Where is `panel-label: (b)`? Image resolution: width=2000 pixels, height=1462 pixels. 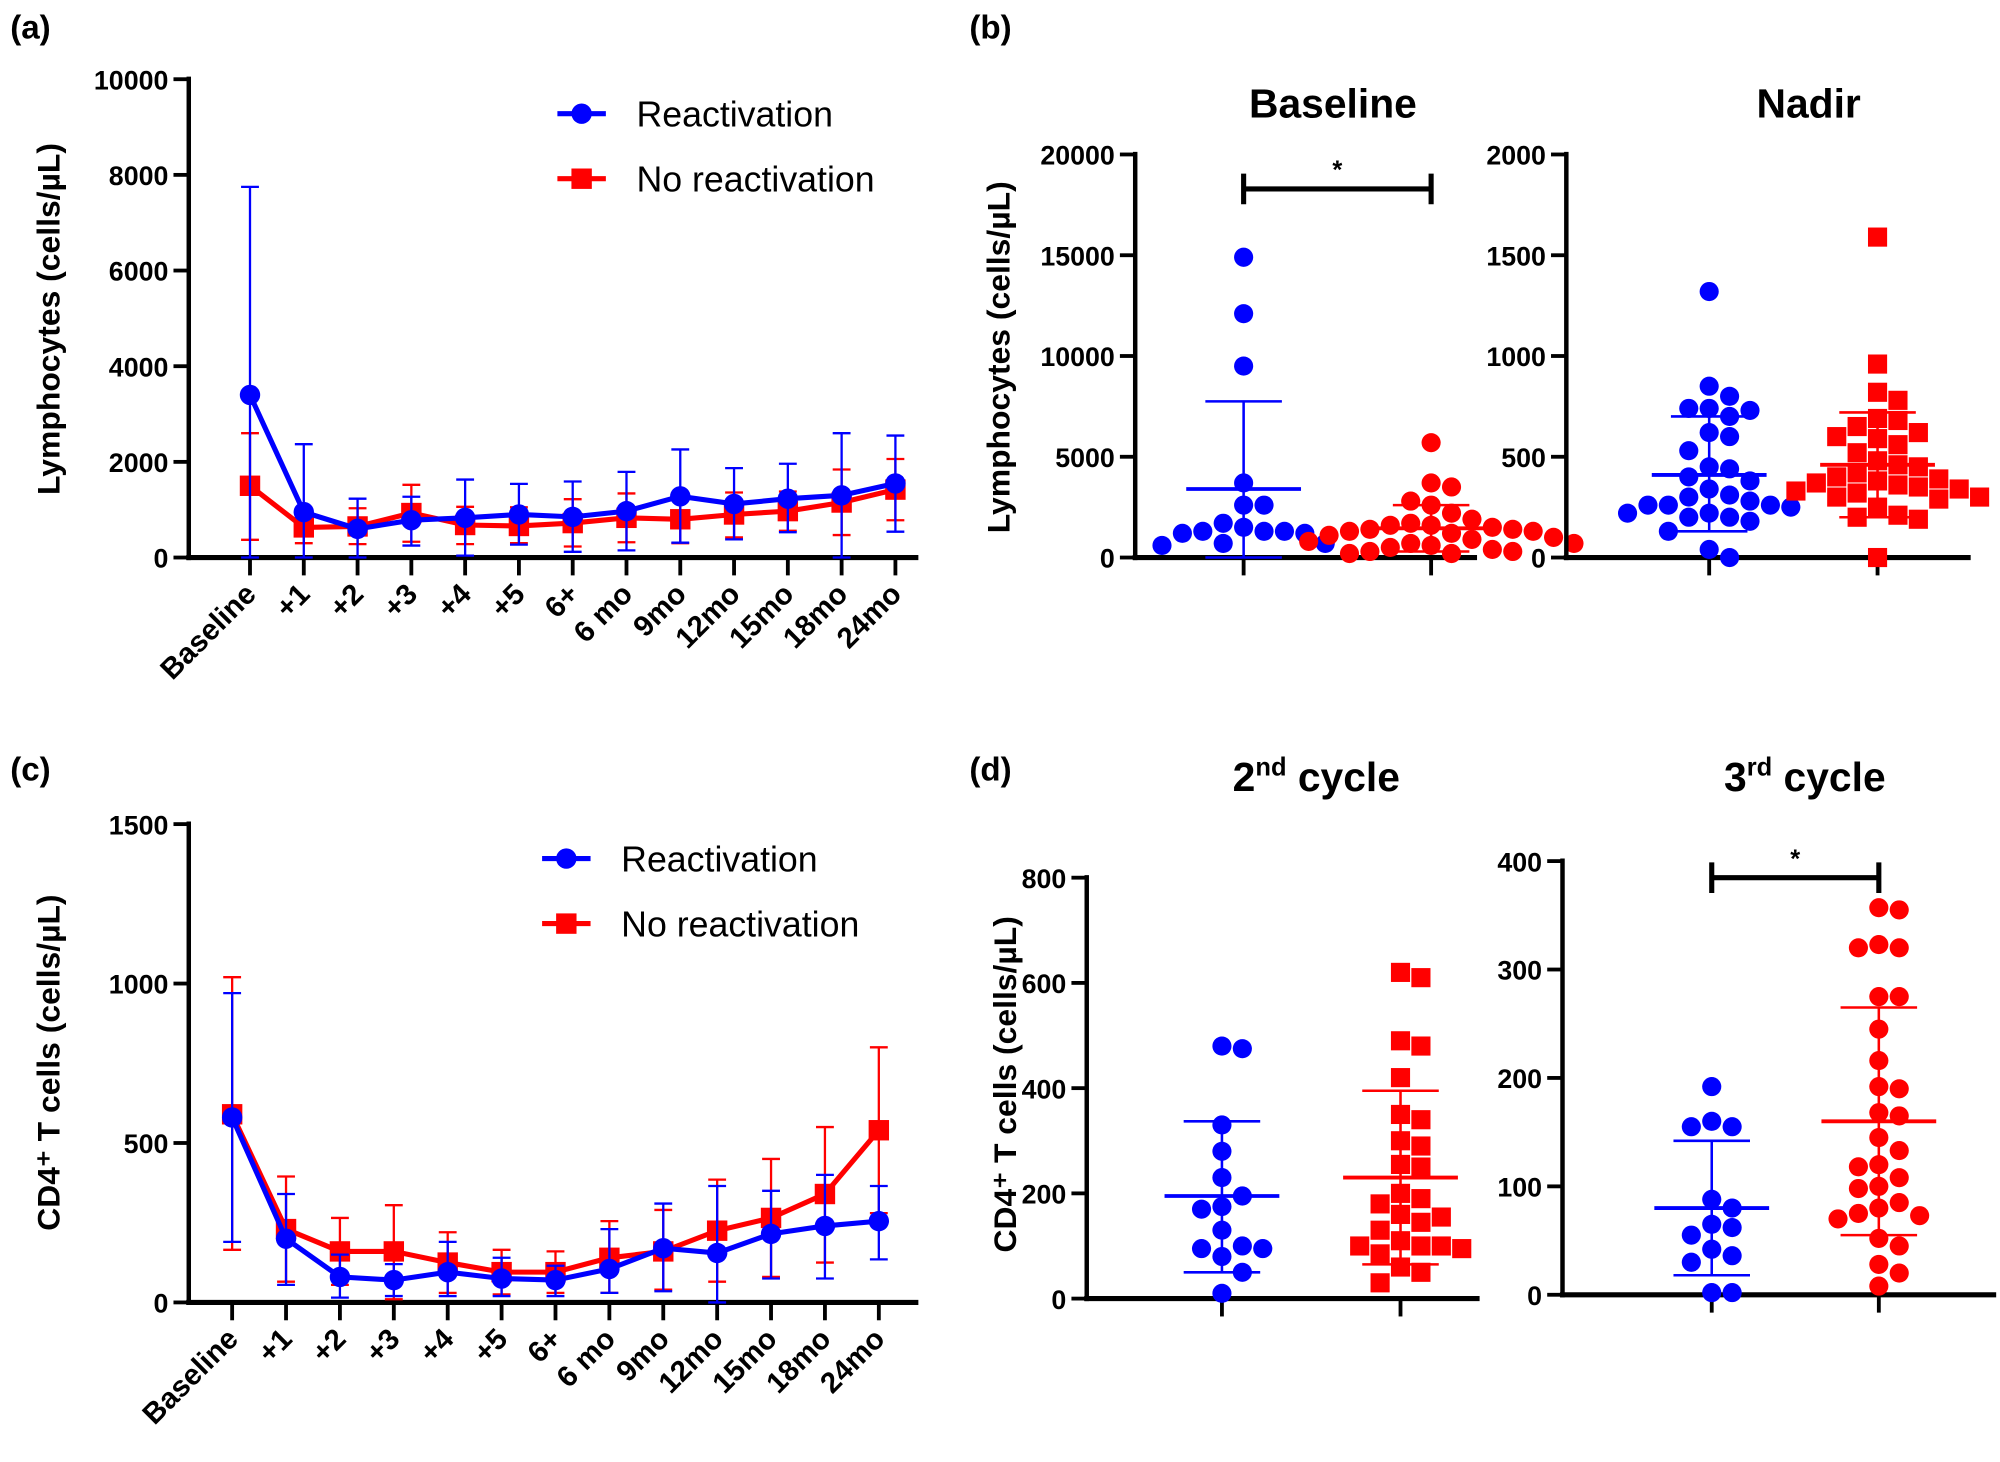
panel-label: (b) is located at coordinates (990, 27).